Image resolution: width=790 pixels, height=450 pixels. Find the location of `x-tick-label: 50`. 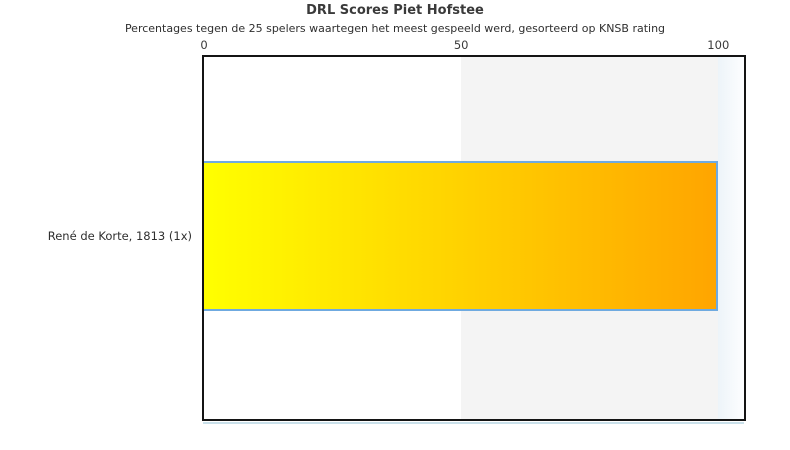

x-tick-label: 50 is located at coordinates (461, 45).